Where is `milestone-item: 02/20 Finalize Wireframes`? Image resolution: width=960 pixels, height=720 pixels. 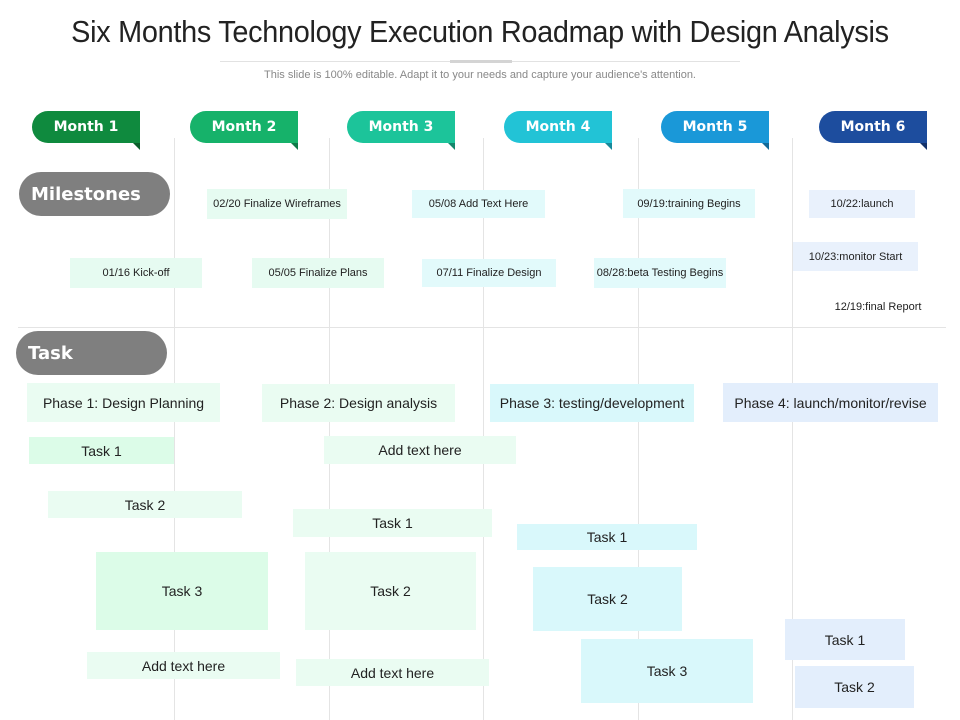 milestone-item: 02/20 Finalize Wireframes is located at coordinates (277, 204).